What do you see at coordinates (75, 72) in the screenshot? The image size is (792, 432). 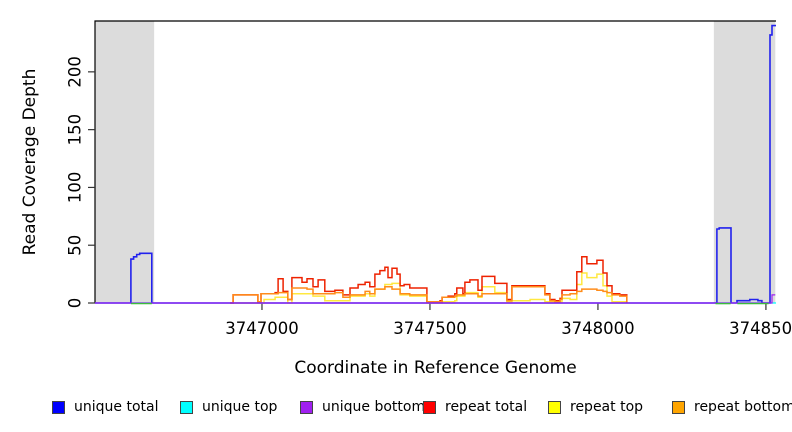 I see `y-tick-label: 200` at bounding box center [75, 72].